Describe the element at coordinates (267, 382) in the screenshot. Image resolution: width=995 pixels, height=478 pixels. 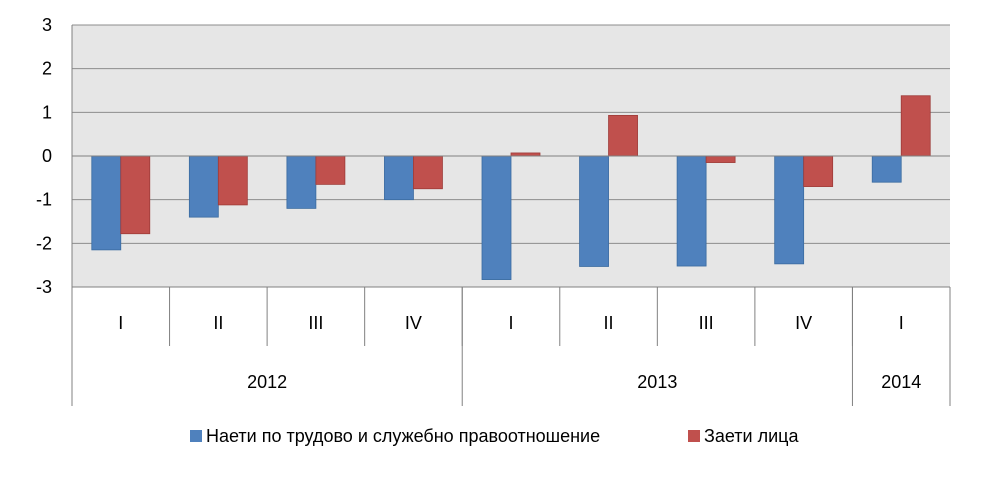
I see `year-label: 2012` at that location.